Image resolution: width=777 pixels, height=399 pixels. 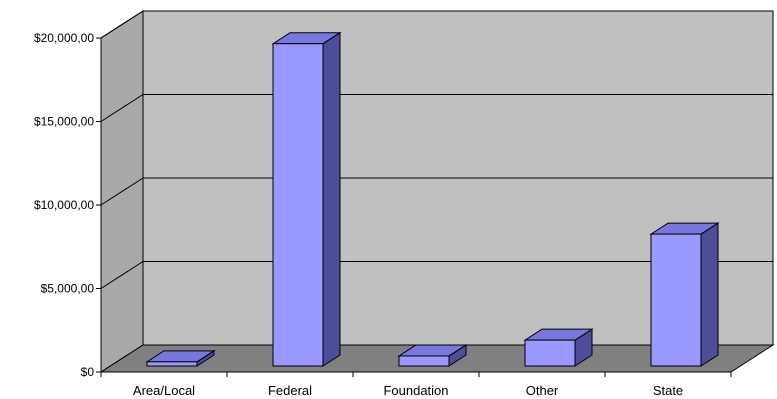 I want to click on y-tick-label: $15,000,00, so click(x=64, y=122).